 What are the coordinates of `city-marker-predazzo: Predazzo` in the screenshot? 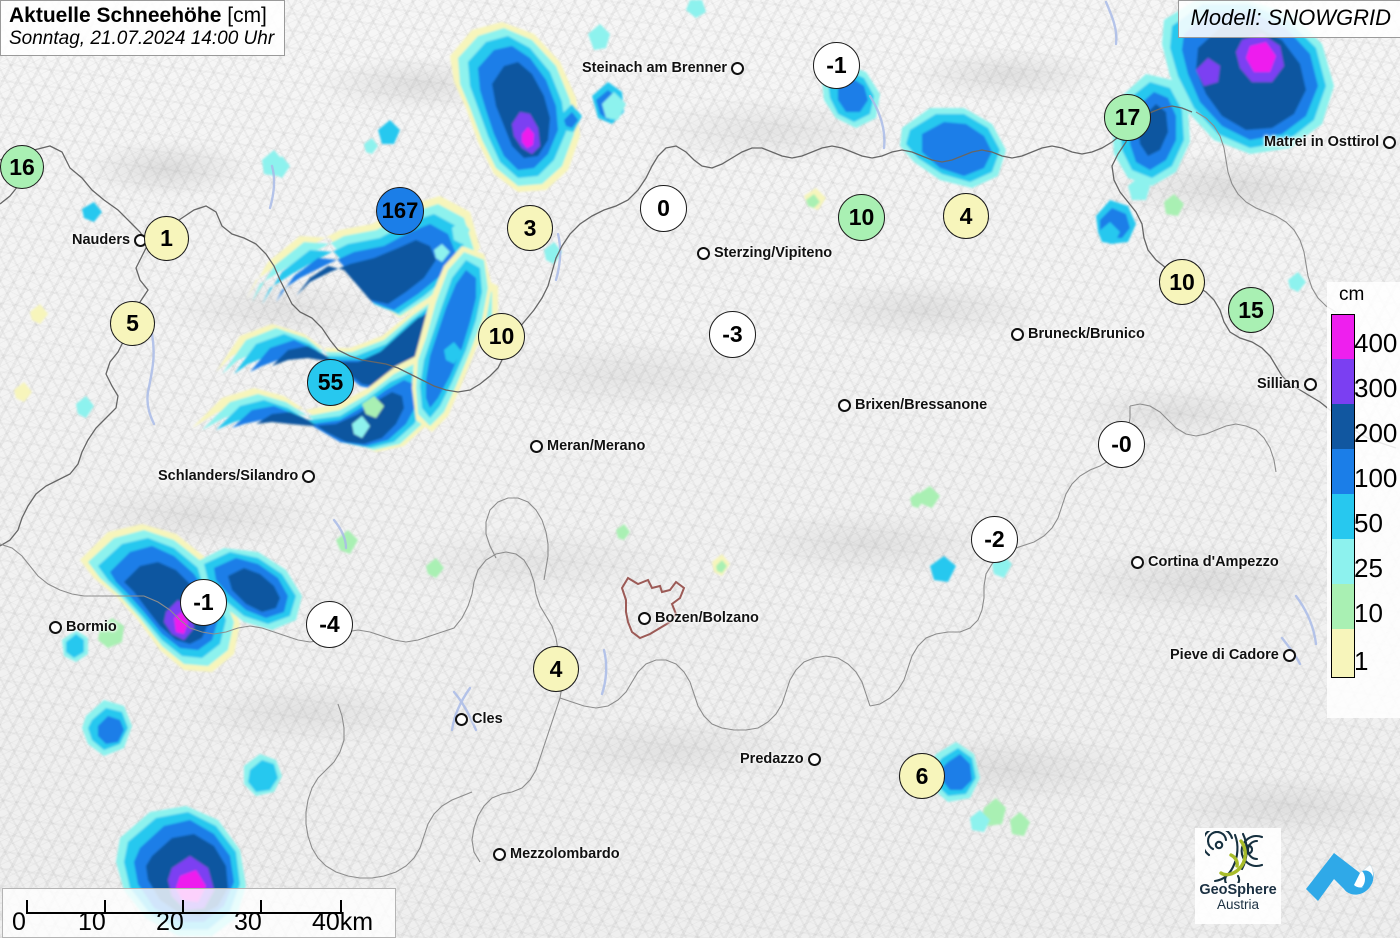 It's located at (780, 759).